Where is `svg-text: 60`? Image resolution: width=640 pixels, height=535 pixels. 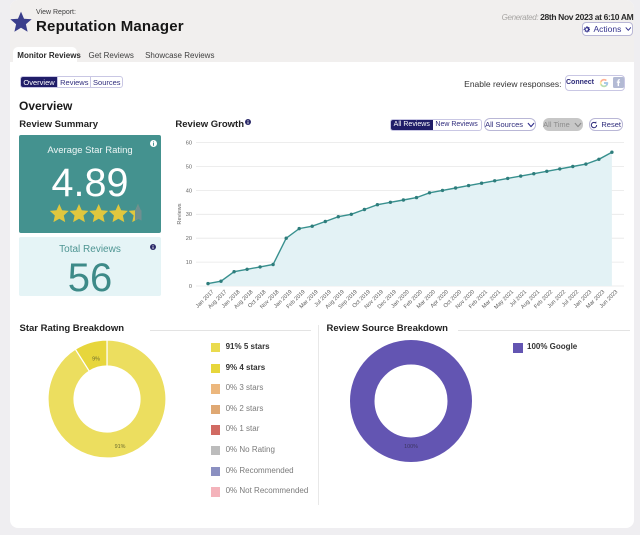 svg-text: 60 is located at coordinates (189, 144).